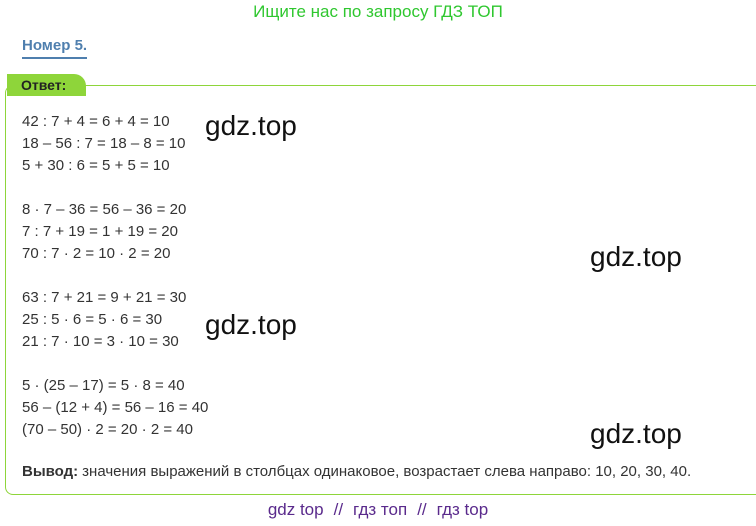 This screenshot has height=526, width=756. I want to click on footer-item: гдз топ, so click(380, 509).